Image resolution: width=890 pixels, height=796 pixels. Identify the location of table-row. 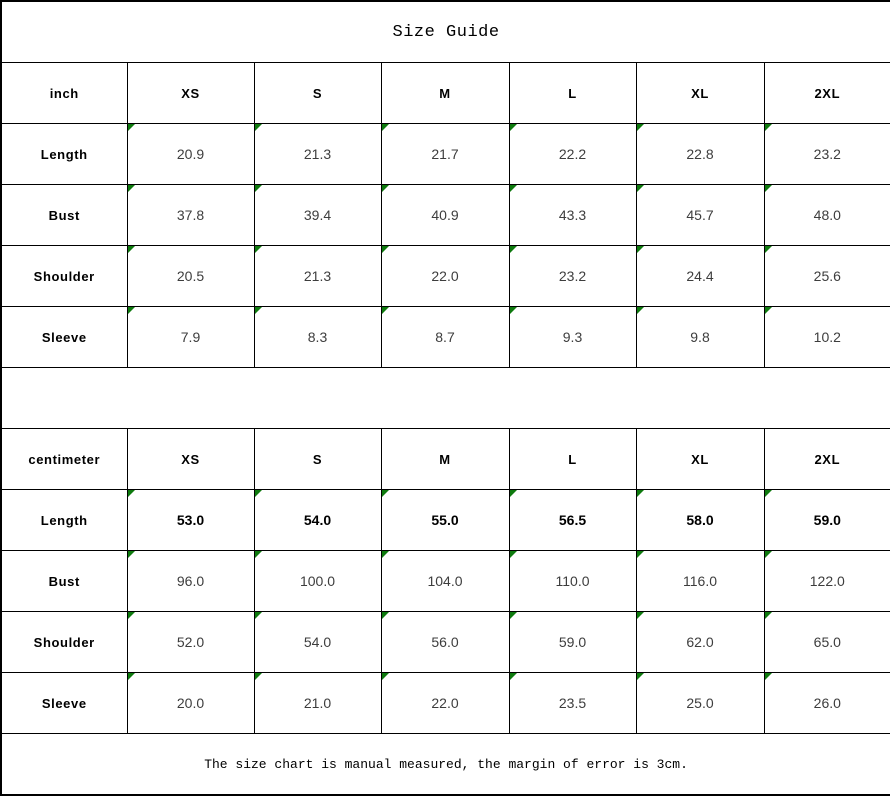
(445, 398).